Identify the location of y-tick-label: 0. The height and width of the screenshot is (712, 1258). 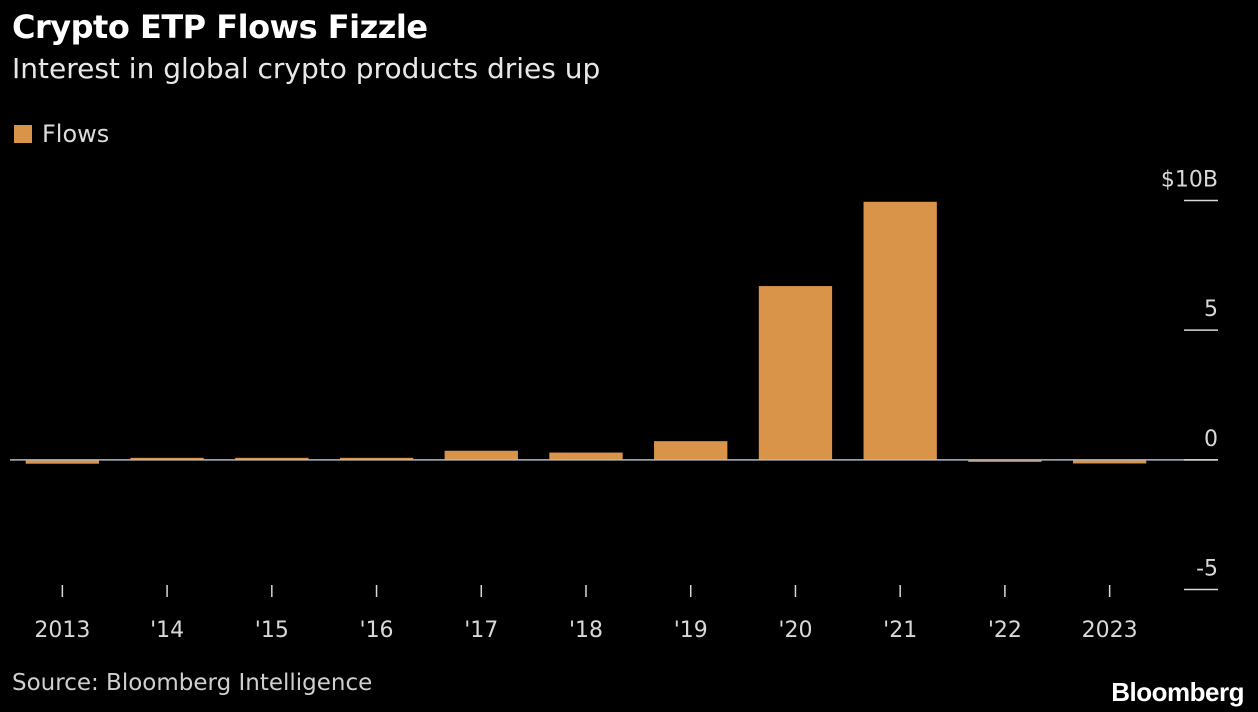
(1211, 439).